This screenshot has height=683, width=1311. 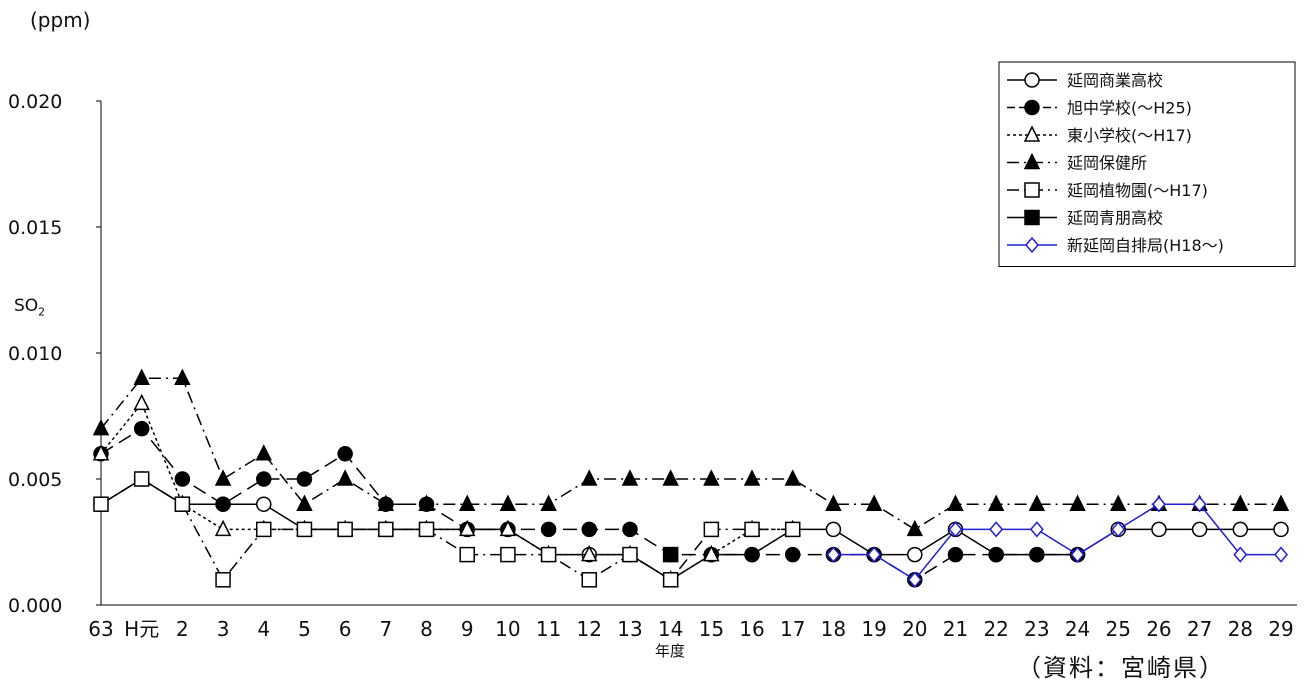 What do you see at coordinates (467, 629) in the screenshot?
I see `x-tick-label: 9` at bounding box center [467, 629].